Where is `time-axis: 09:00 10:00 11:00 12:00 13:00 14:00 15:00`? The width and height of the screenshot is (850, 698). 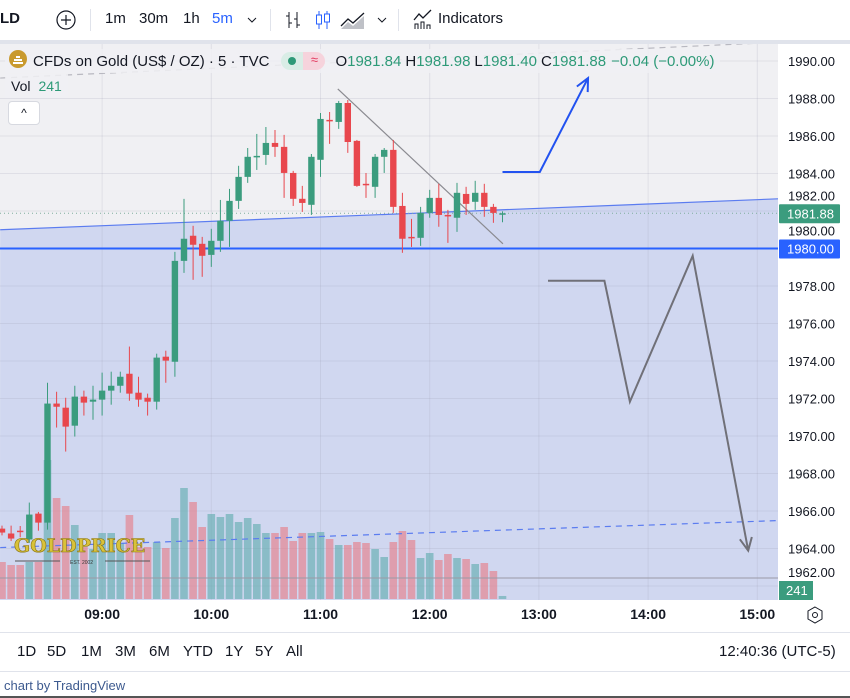
time-axis: 09:00 10:00 11:00 12:00 13:00 14:00 15:00 is located at coordinates (425, 615).